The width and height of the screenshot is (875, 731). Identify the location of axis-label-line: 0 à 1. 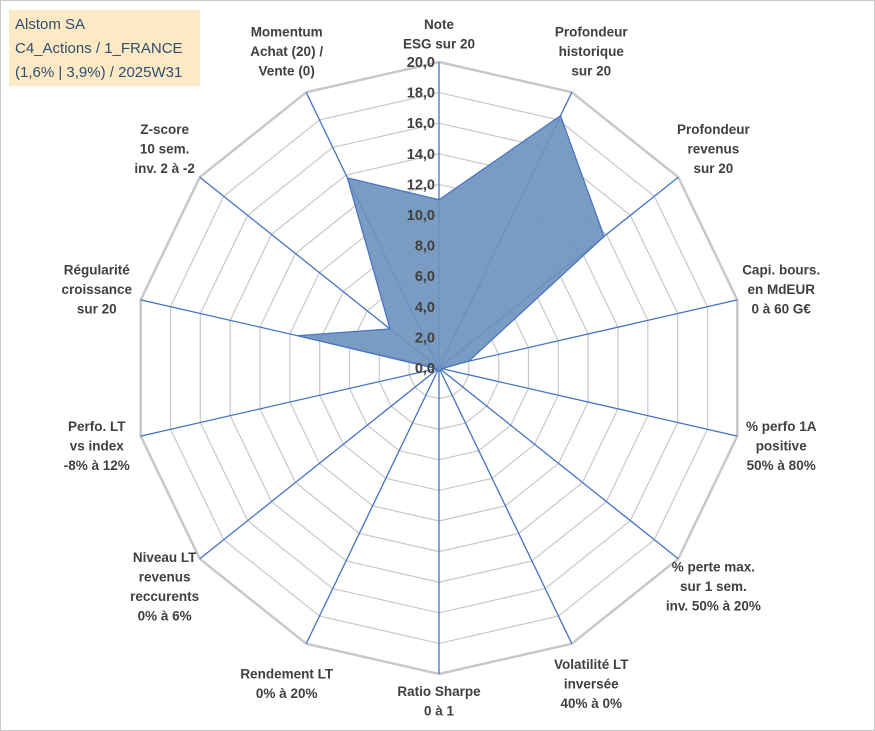
(439, 711).